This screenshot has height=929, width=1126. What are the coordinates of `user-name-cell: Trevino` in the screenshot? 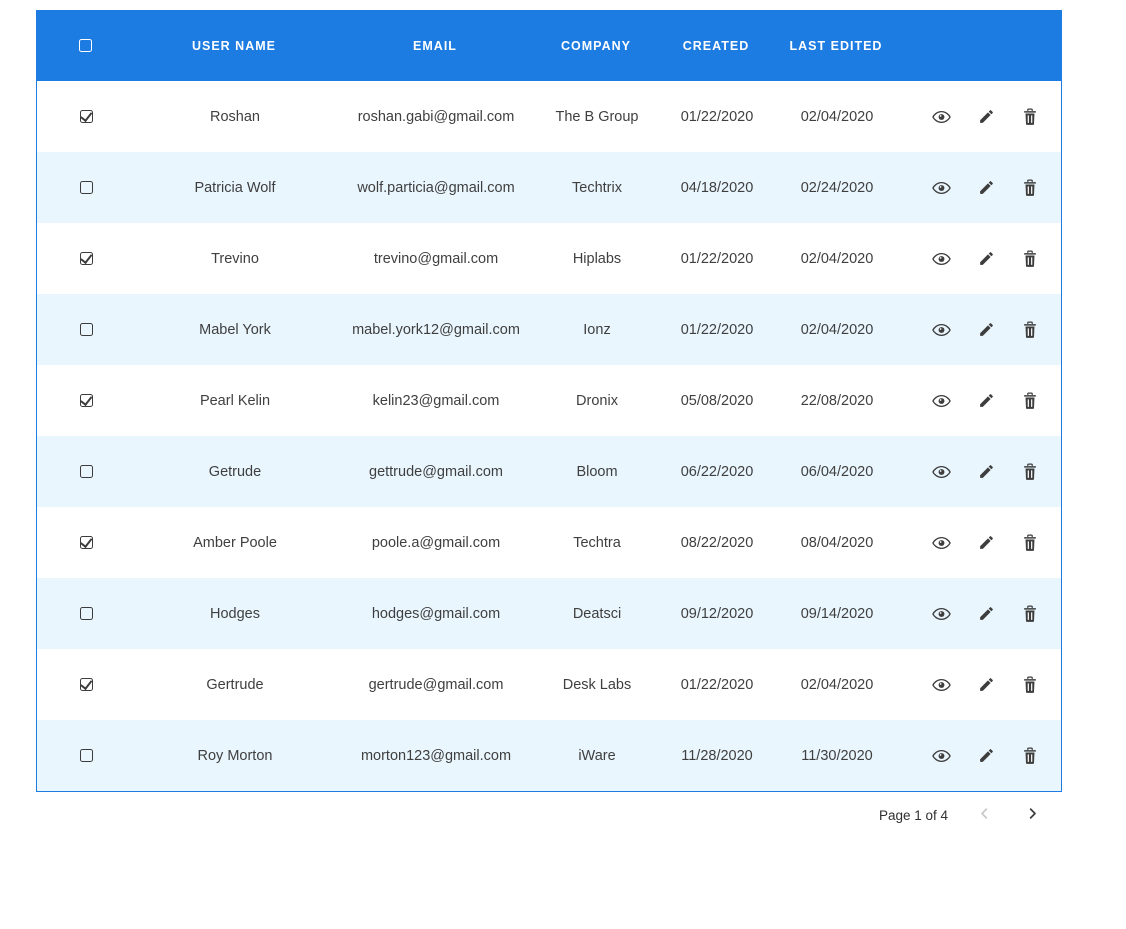 It's located at (235, 258).